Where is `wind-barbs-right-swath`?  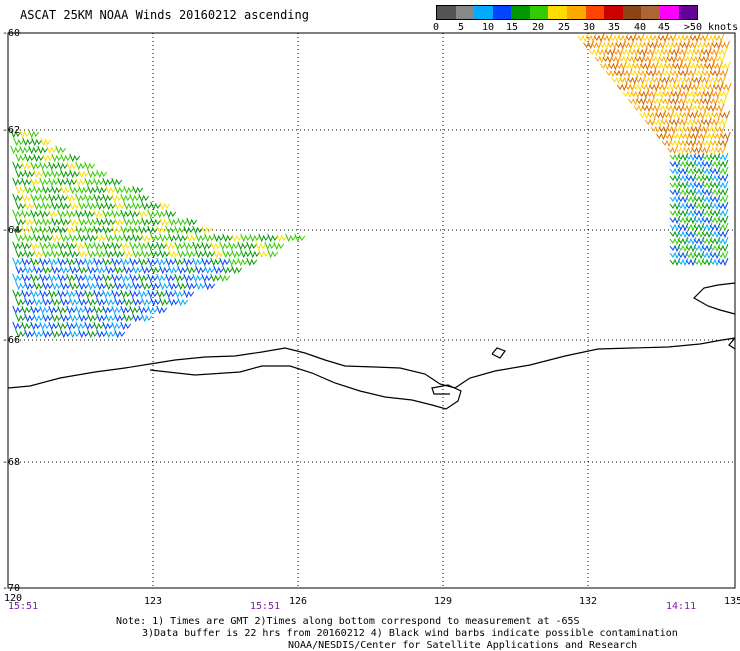 wind-barbs-right-swath is located at coordinates (654, 150).